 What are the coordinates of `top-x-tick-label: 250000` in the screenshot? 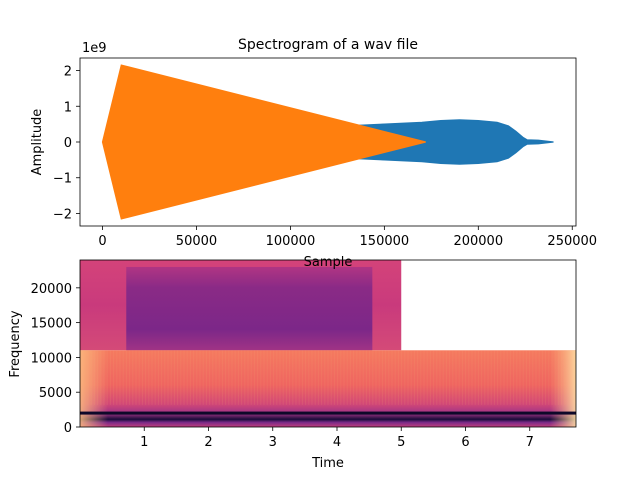 It's located at (572, 241).